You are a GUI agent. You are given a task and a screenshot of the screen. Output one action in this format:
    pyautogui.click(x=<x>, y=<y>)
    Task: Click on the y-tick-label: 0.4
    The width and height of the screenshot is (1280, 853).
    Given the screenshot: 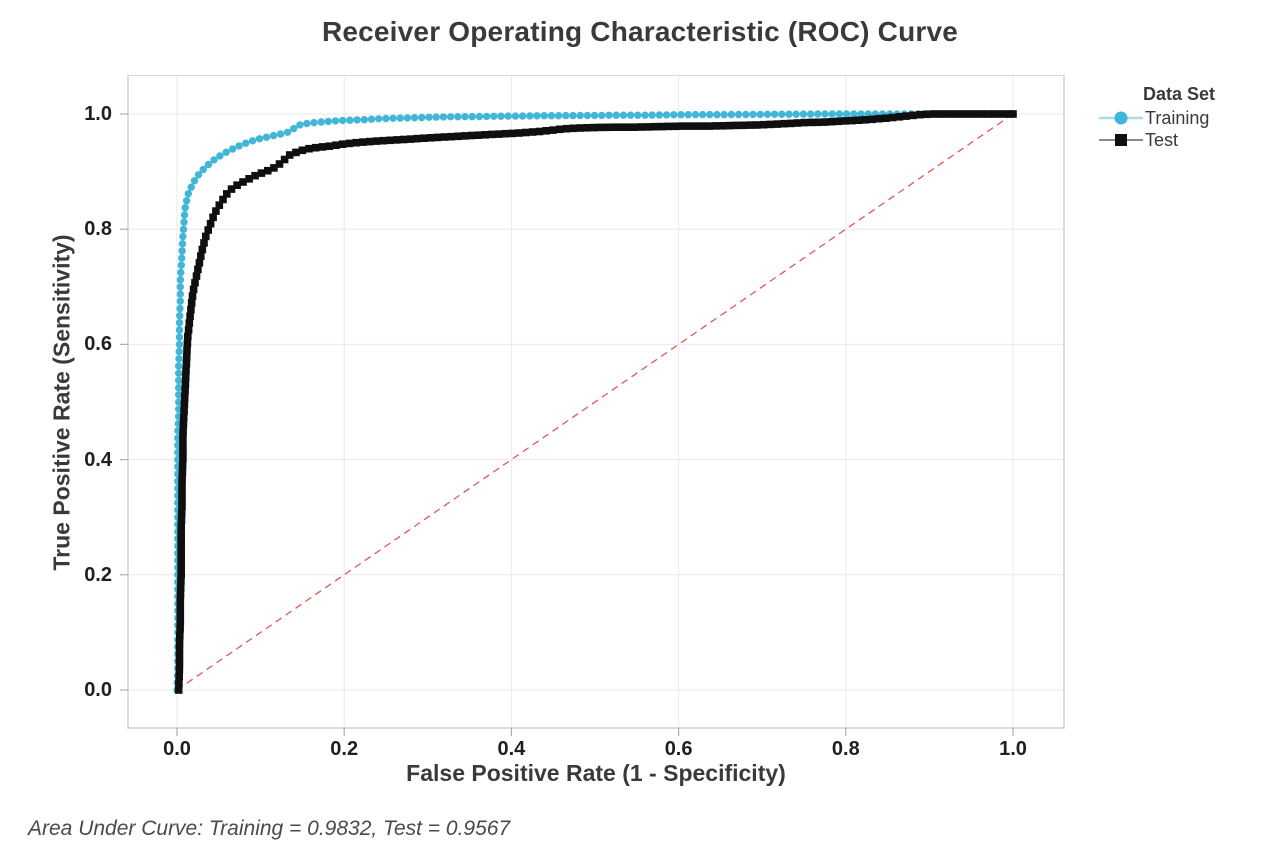 What is the action you would take?
    pyautogui.click(x=98, y=459)
    